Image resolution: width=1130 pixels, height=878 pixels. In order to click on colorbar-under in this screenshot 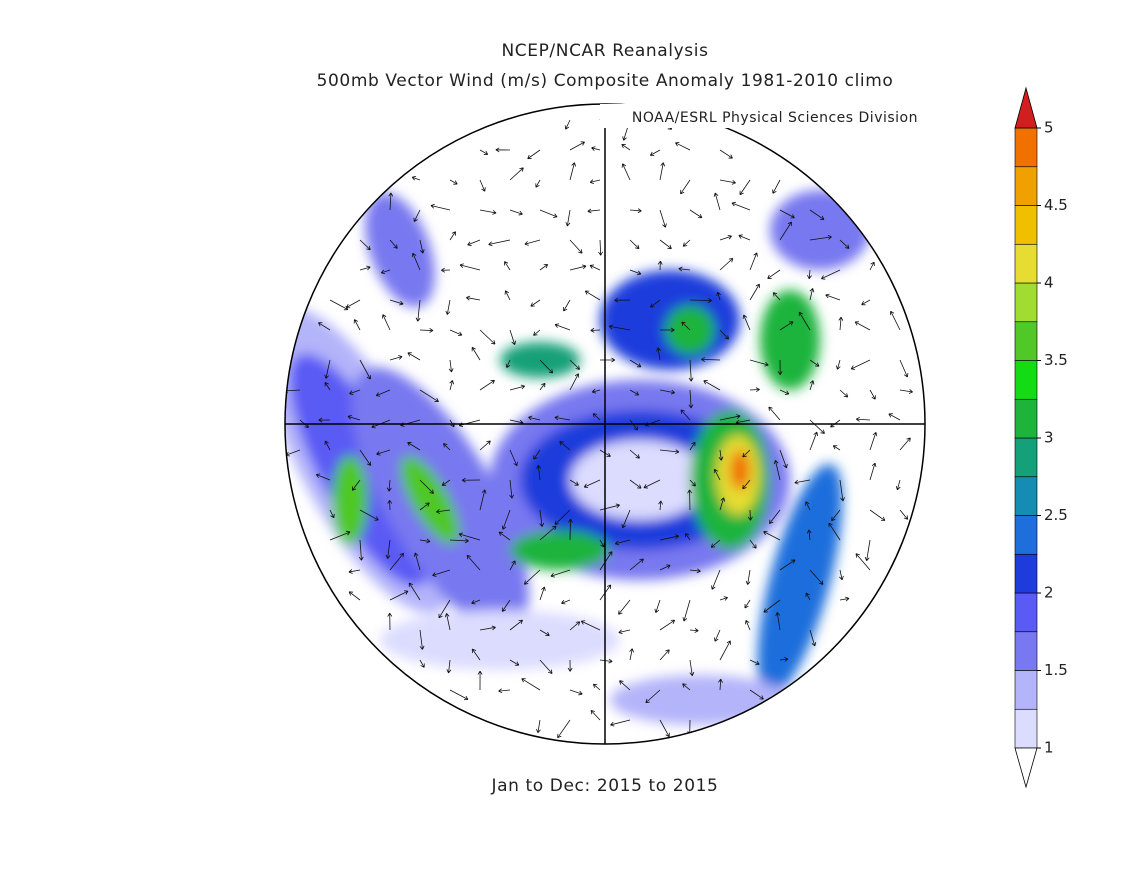, I will do `click(1026, 768)`.